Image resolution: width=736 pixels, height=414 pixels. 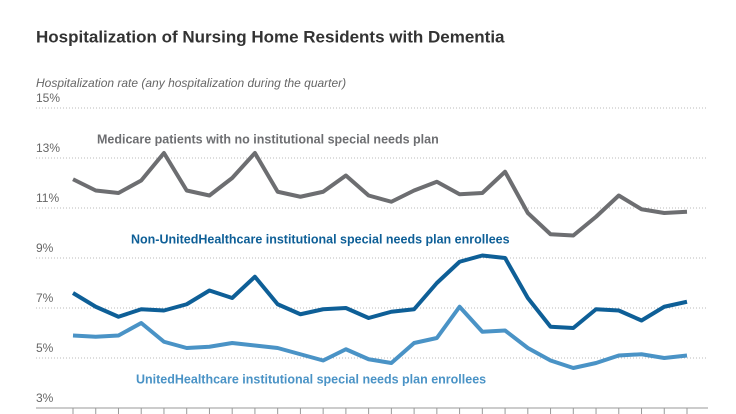 What do you see at coordinates (48, 98) in the screenshot?
I see `y-tick-label: 15%` at bounding box center [48, 98].